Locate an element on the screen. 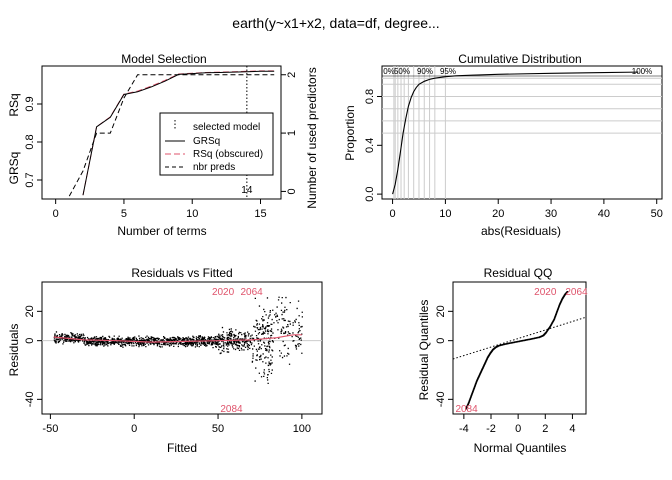 This screenshot has height=480, width=672. smooth-line is located at coordinates (177, 338).